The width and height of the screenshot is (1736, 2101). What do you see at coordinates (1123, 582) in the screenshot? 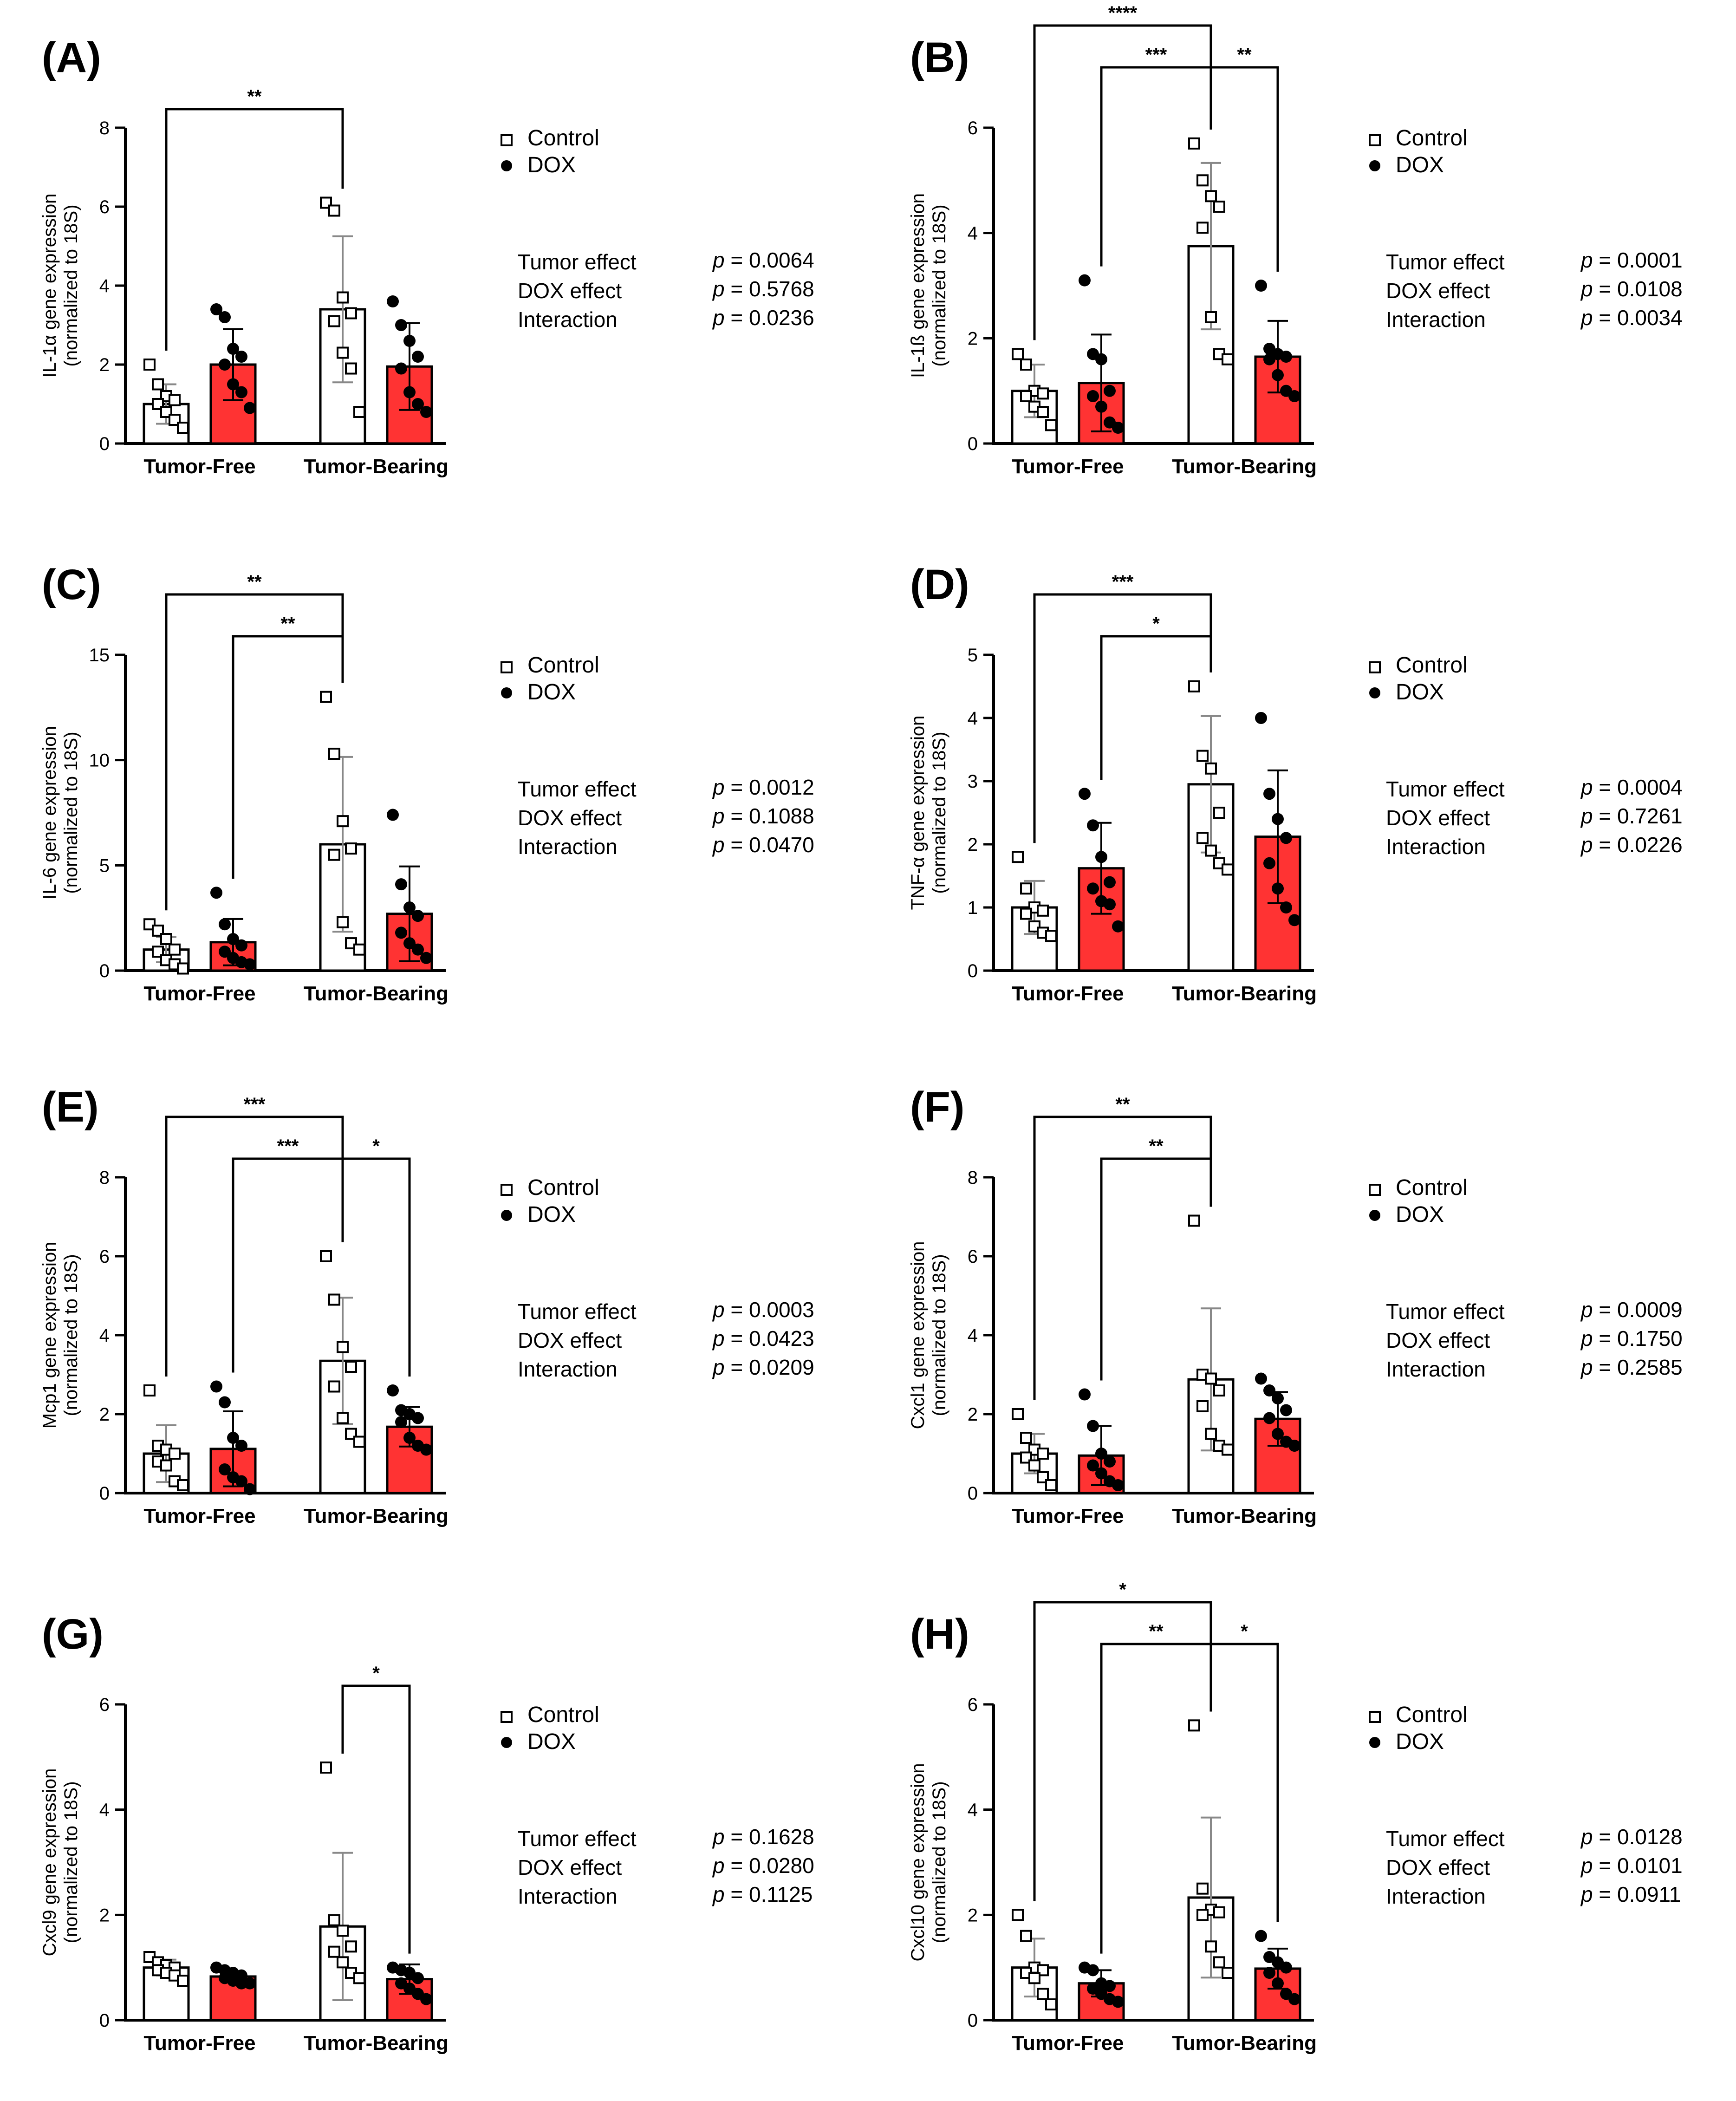
I see `significance-label: ***` at bounding box center [1123, 582].